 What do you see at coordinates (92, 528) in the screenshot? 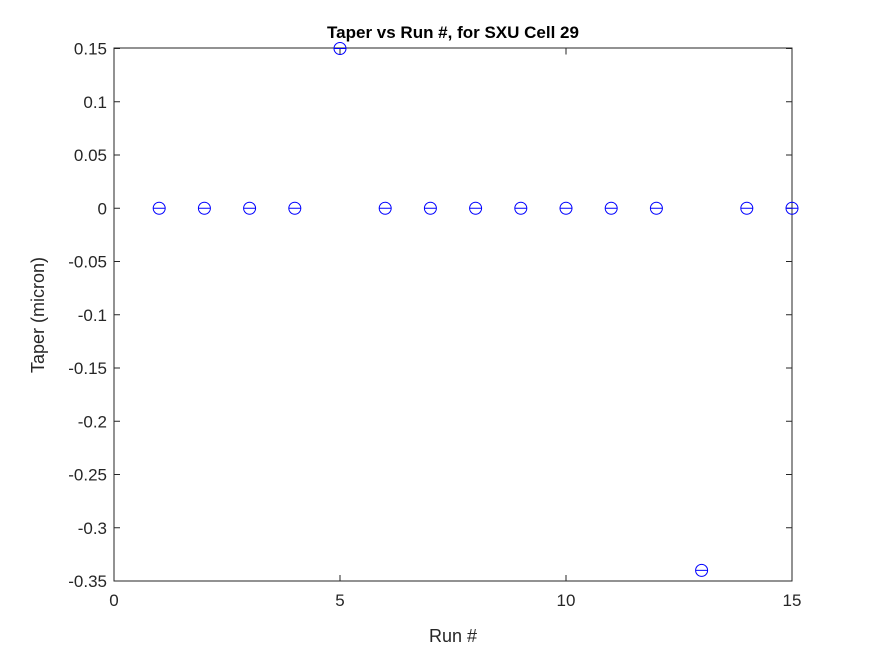
I see `y-tick-label: -0.3` at bounding box center [92, 528].